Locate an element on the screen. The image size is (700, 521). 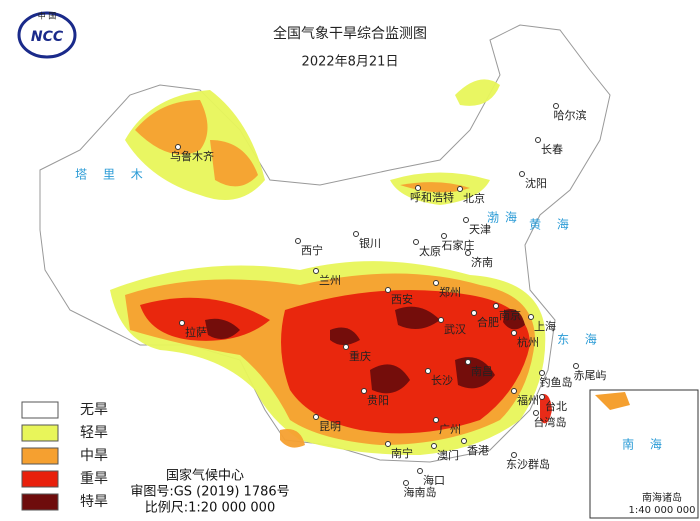
scale: 比例尺:1:20 000 000 is located at coordinates (210, 508).